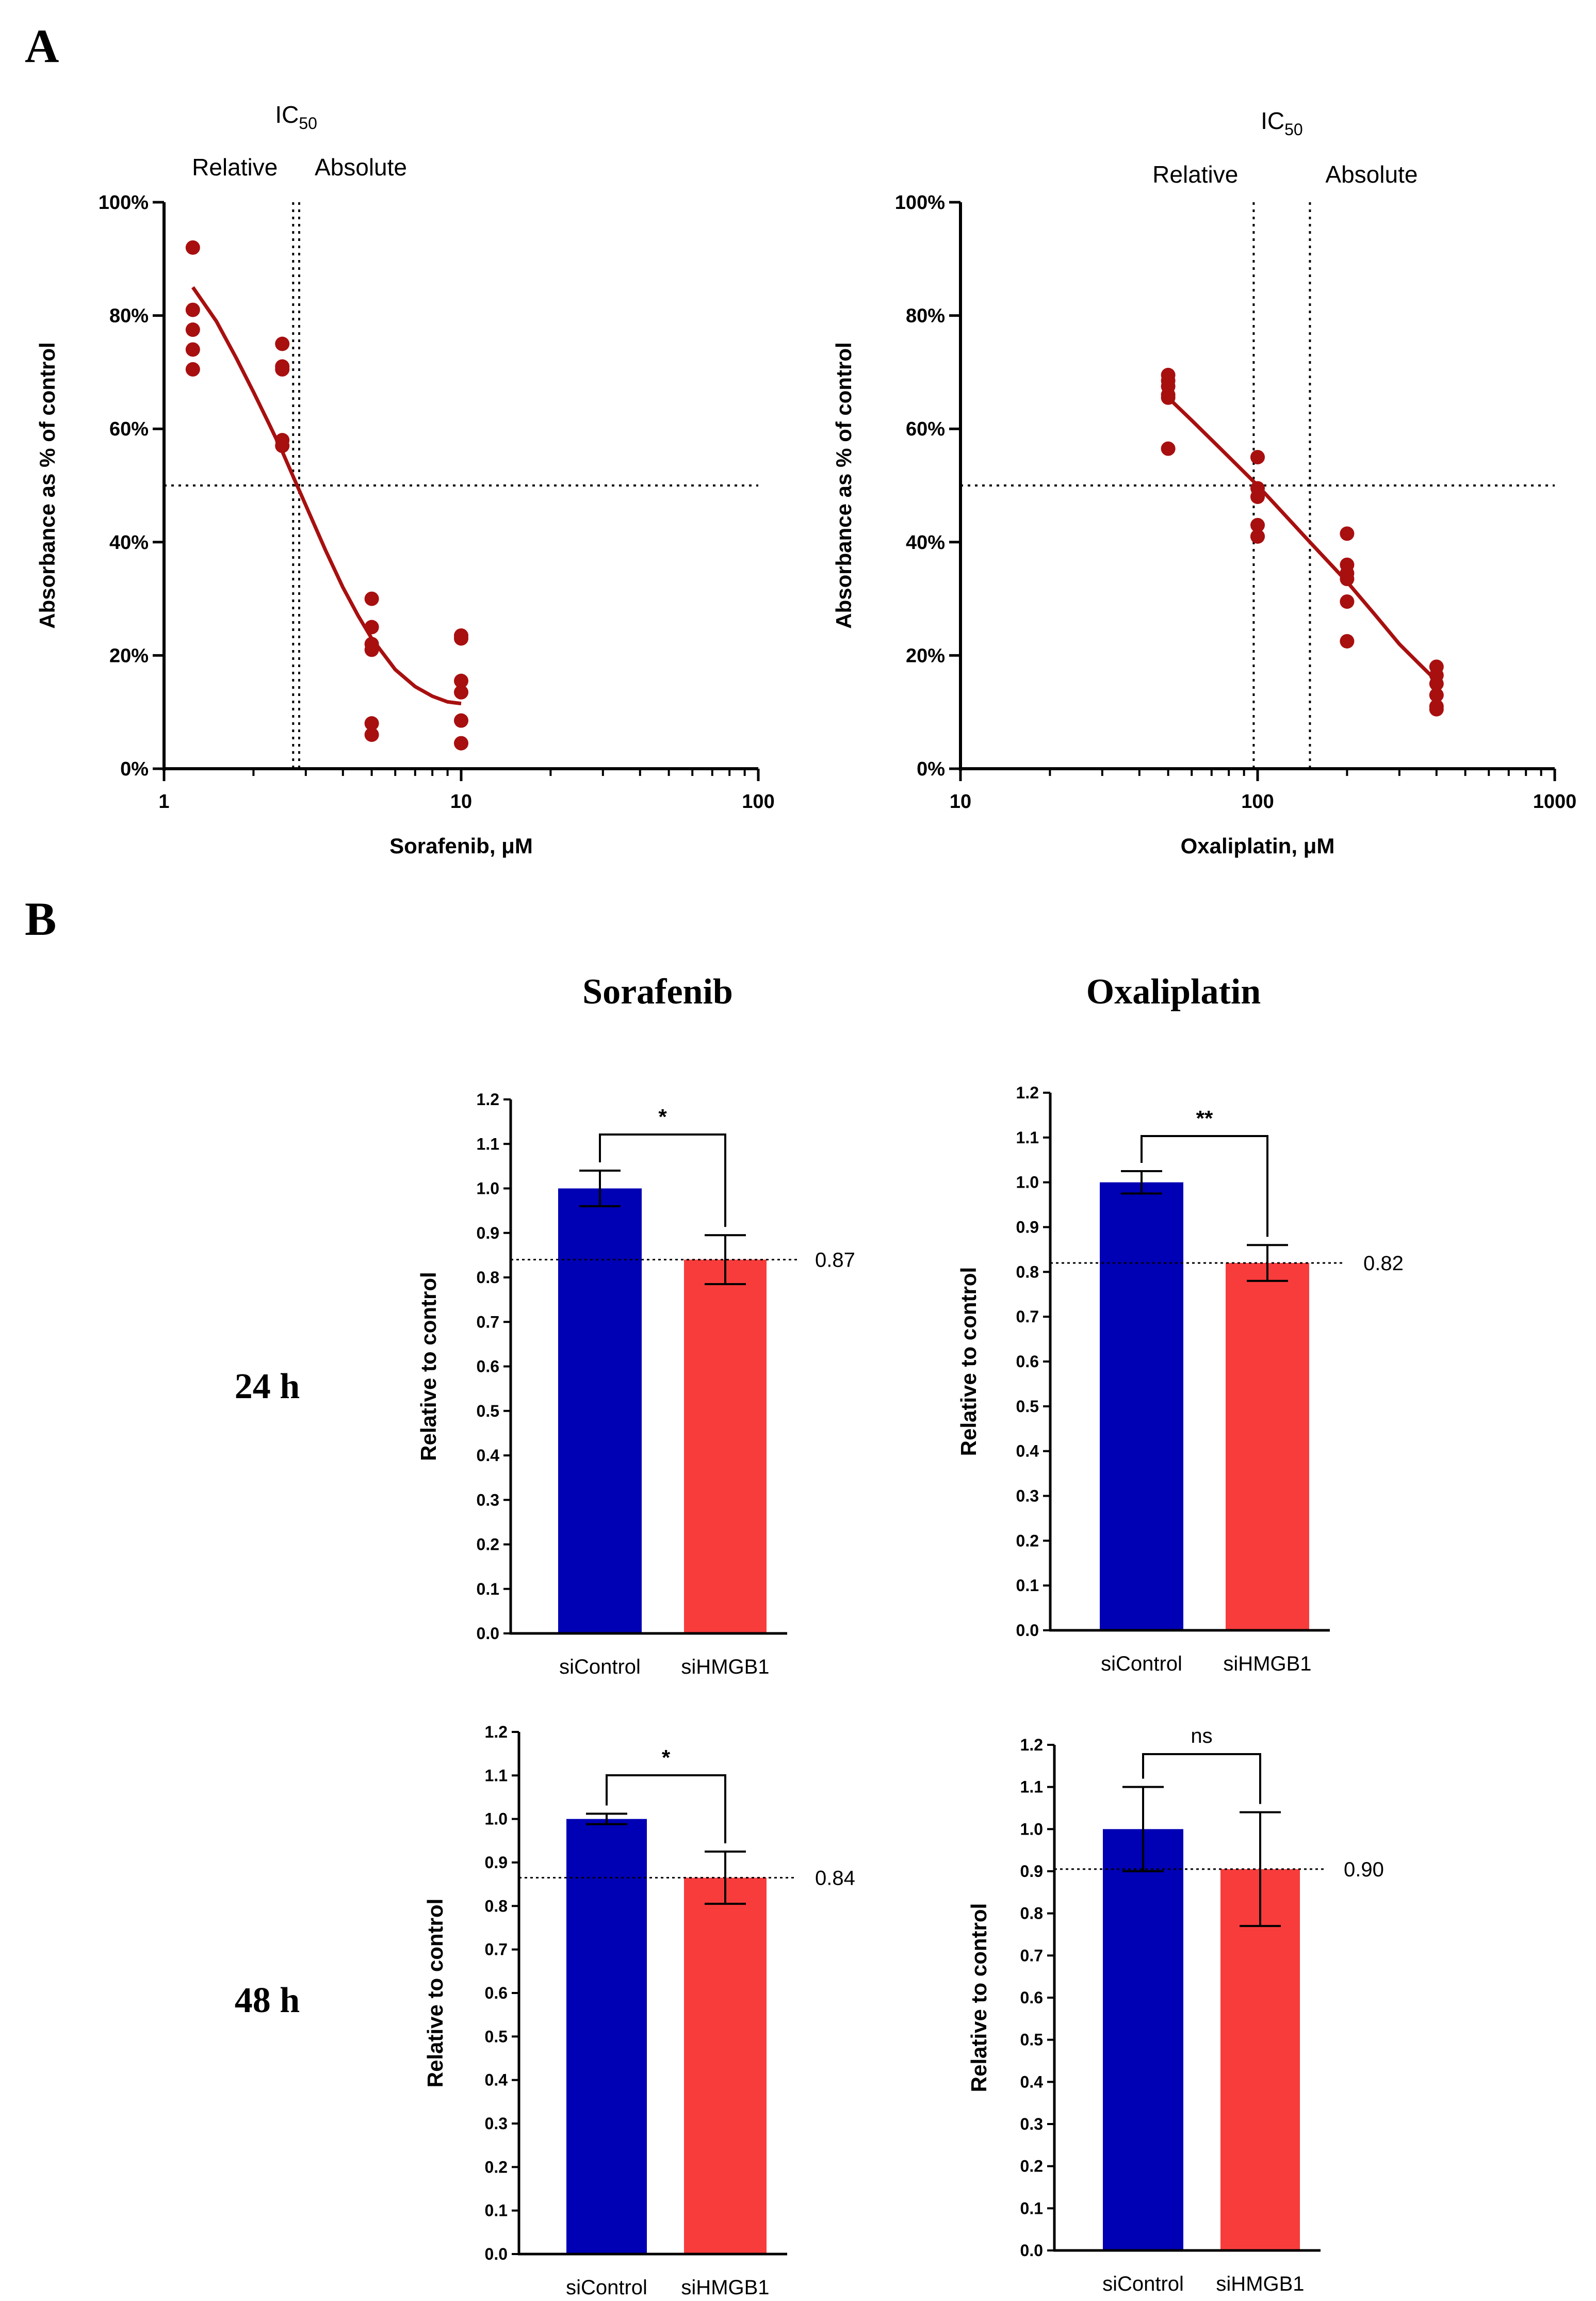  I want to click on significance-bracket, so click(1201, 1778).